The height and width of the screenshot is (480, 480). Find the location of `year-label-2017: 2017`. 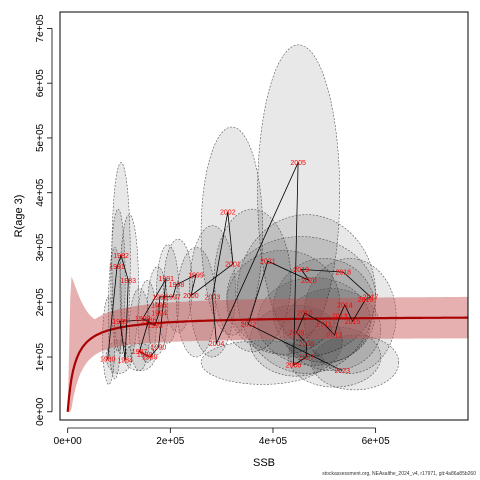

year-label-2017: 2017 is located at coordinates (371, 297).